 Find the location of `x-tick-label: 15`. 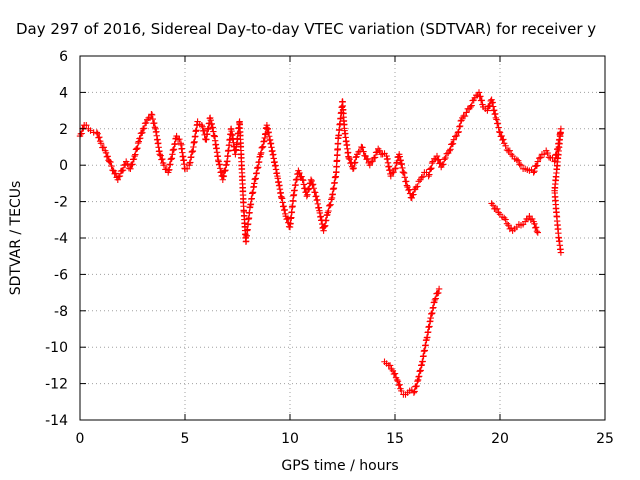

x-tick-label: 15 is located at coordinates (395, 439).